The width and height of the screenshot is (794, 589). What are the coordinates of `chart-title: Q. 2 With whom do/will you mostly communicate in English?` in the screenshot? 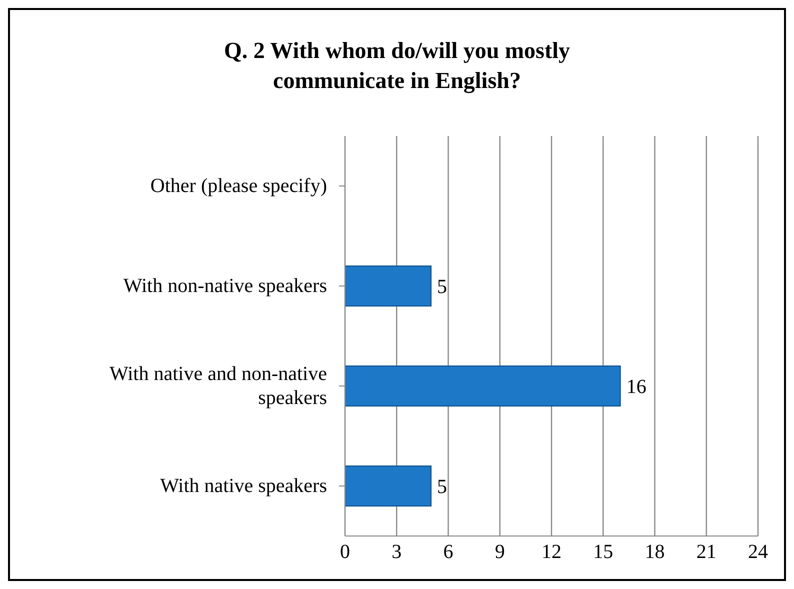 It's located at (397, 66).